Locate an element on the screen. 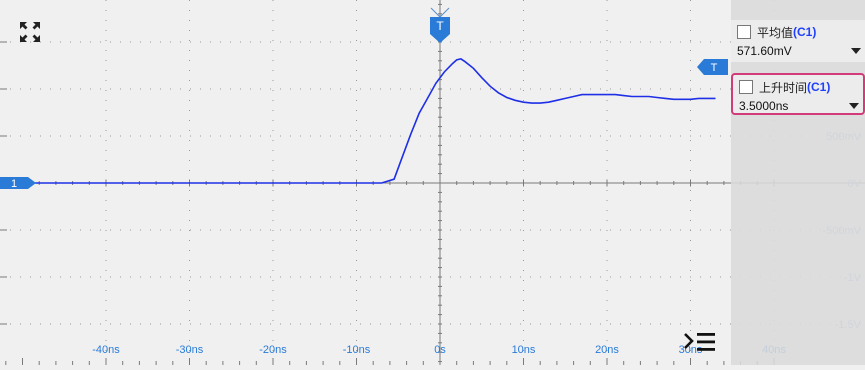 The height and width of the screenshot is (370, 865). measurement-rise-time-dropdown-icon is located at coordinates (854, 106).